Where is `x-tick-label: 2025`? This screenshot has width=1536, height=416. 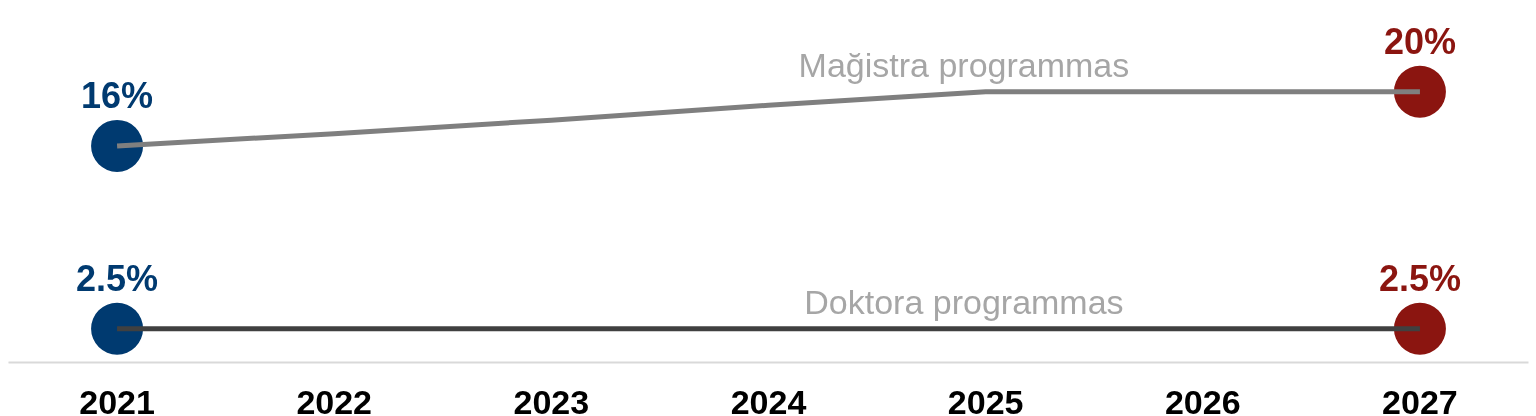 x-tick-label: 2025 is located at coordinates (985, 399).